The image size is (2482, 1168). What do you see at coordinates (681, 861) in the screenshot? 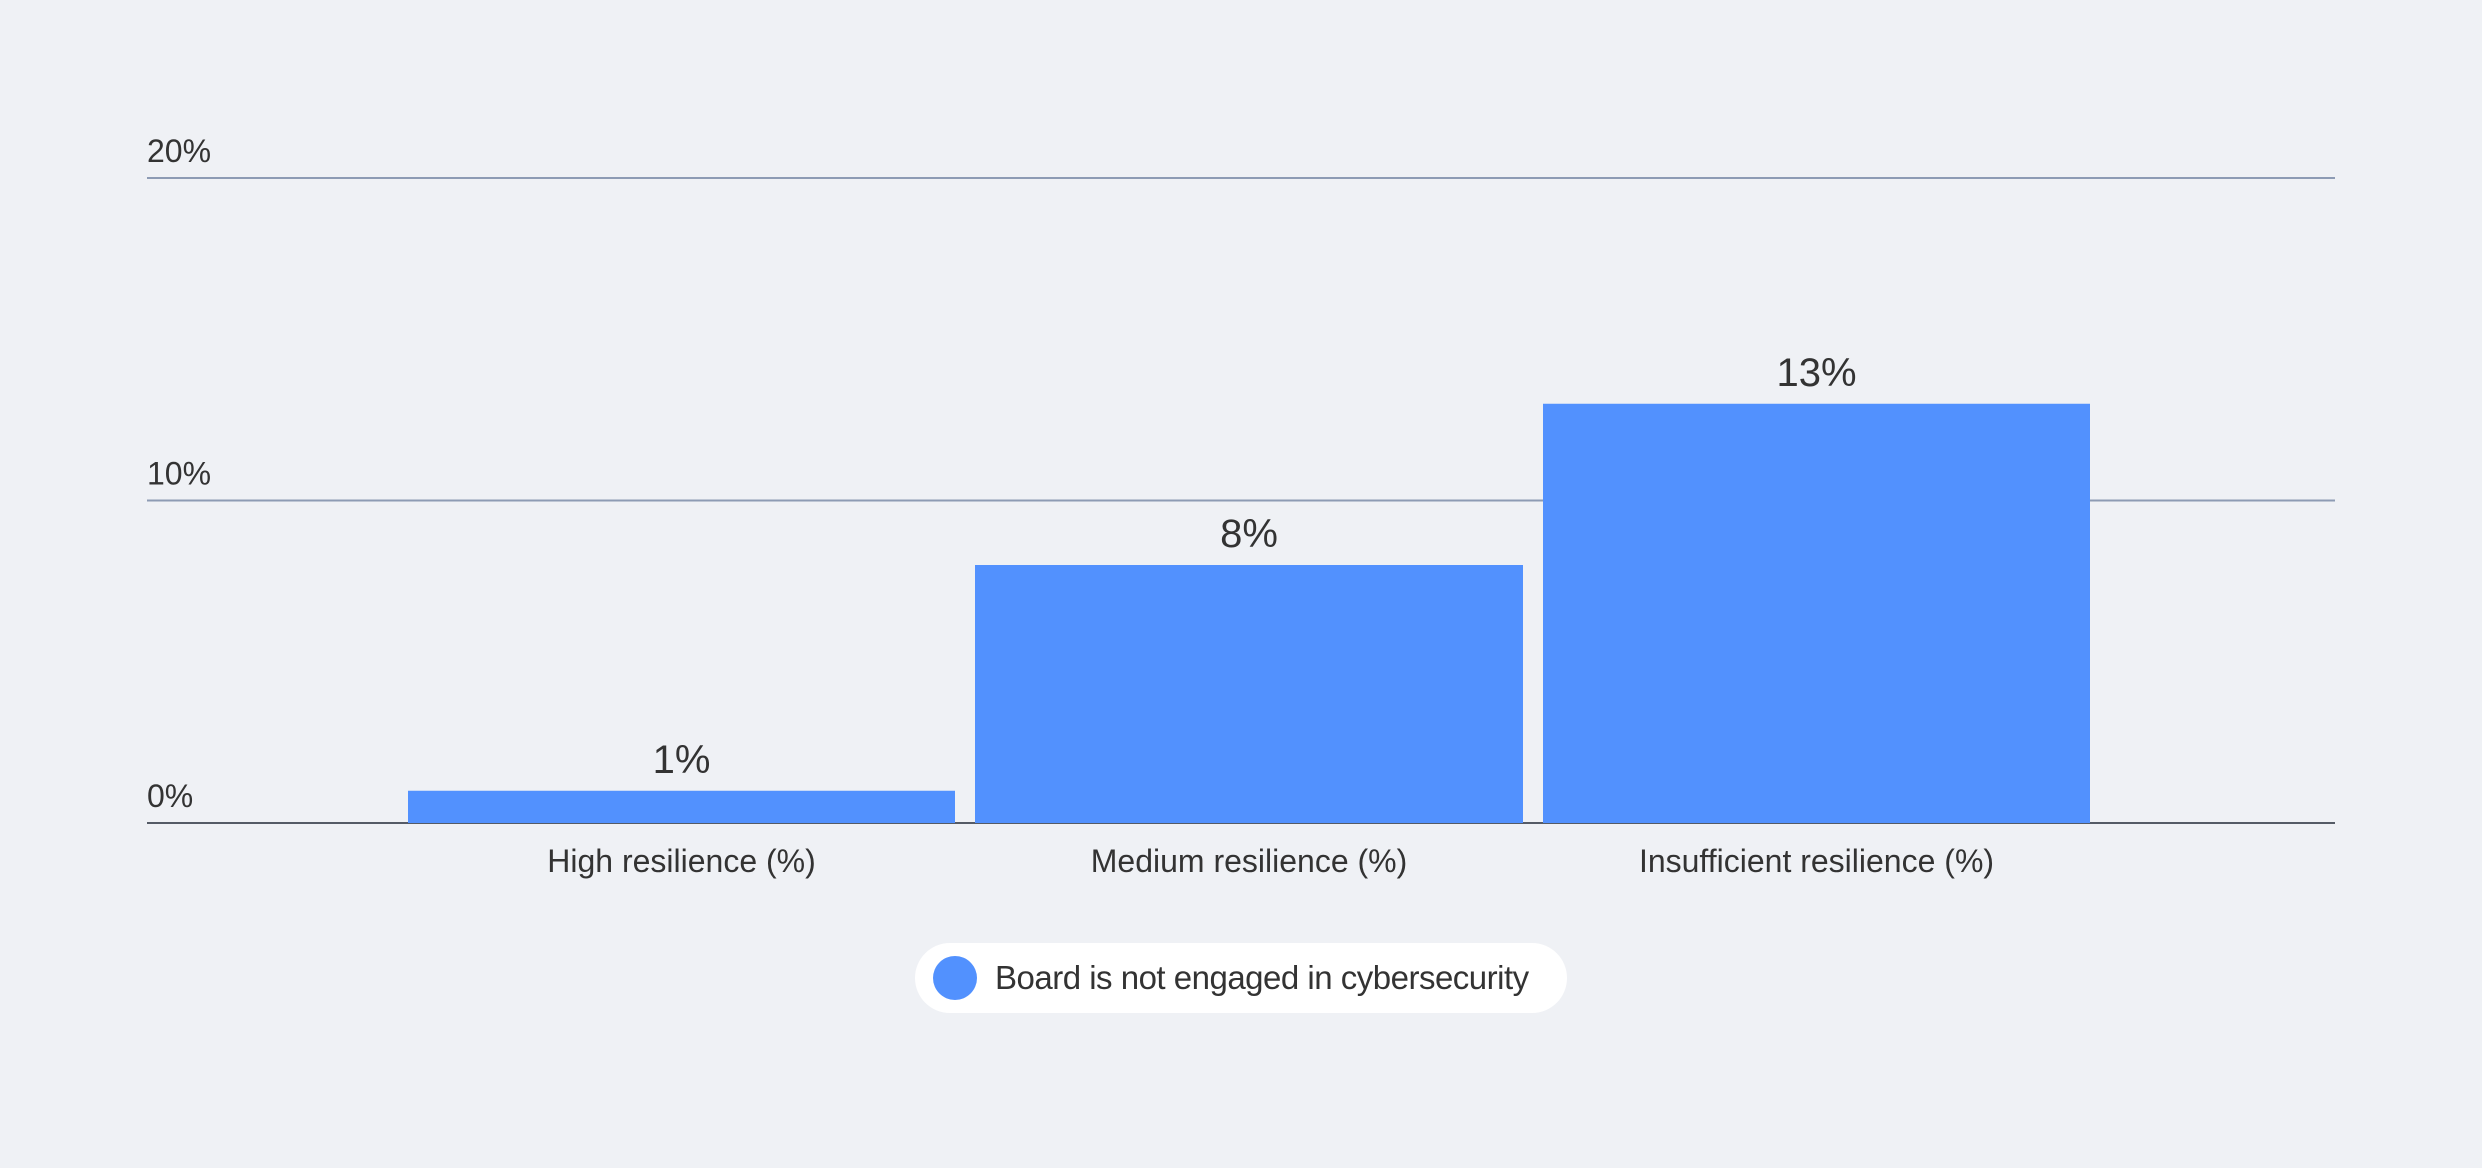
I see `x-tick-label: High resilience (%)` at bounding box center [681, 861].